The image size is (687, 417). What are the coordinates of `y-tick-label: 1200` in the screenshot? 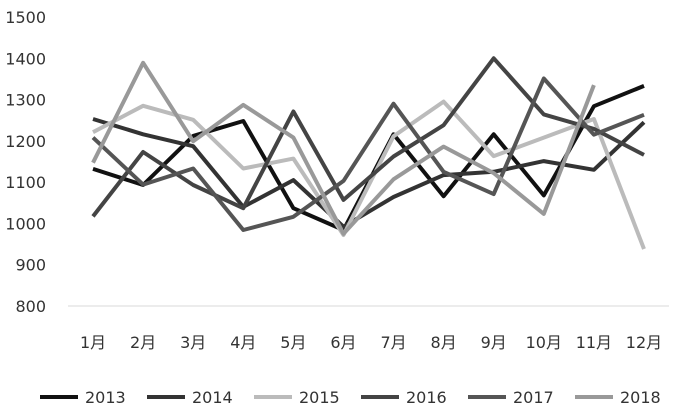 It's located at (25, 141).